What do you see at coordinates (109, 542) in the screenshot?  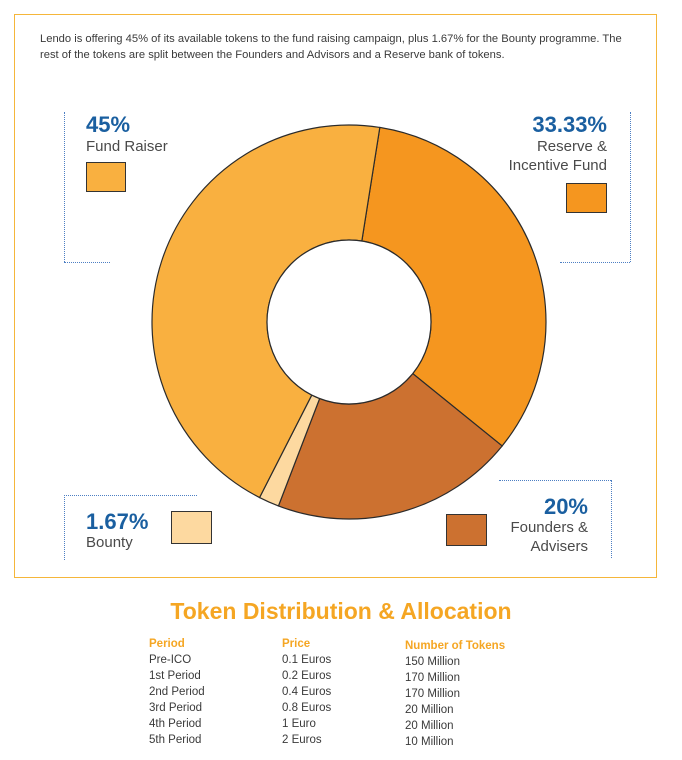 I see `bounty-label: Bounty` at bounding box center [109, 542].